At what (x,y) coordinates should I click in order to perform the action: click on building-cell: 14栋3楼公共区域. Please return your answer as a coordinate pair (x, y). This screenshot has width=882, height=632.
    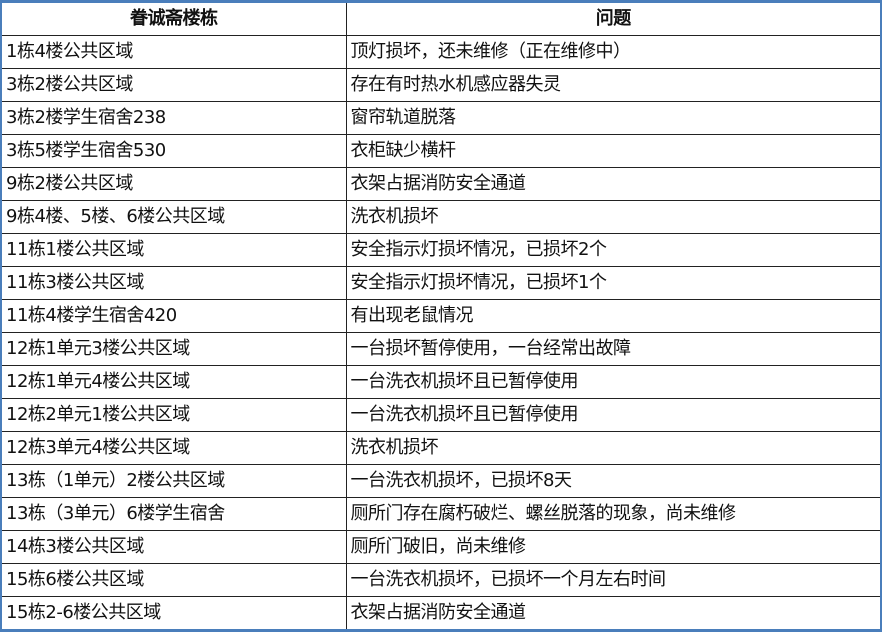
    Looking at the image, I should click on (174, 547).